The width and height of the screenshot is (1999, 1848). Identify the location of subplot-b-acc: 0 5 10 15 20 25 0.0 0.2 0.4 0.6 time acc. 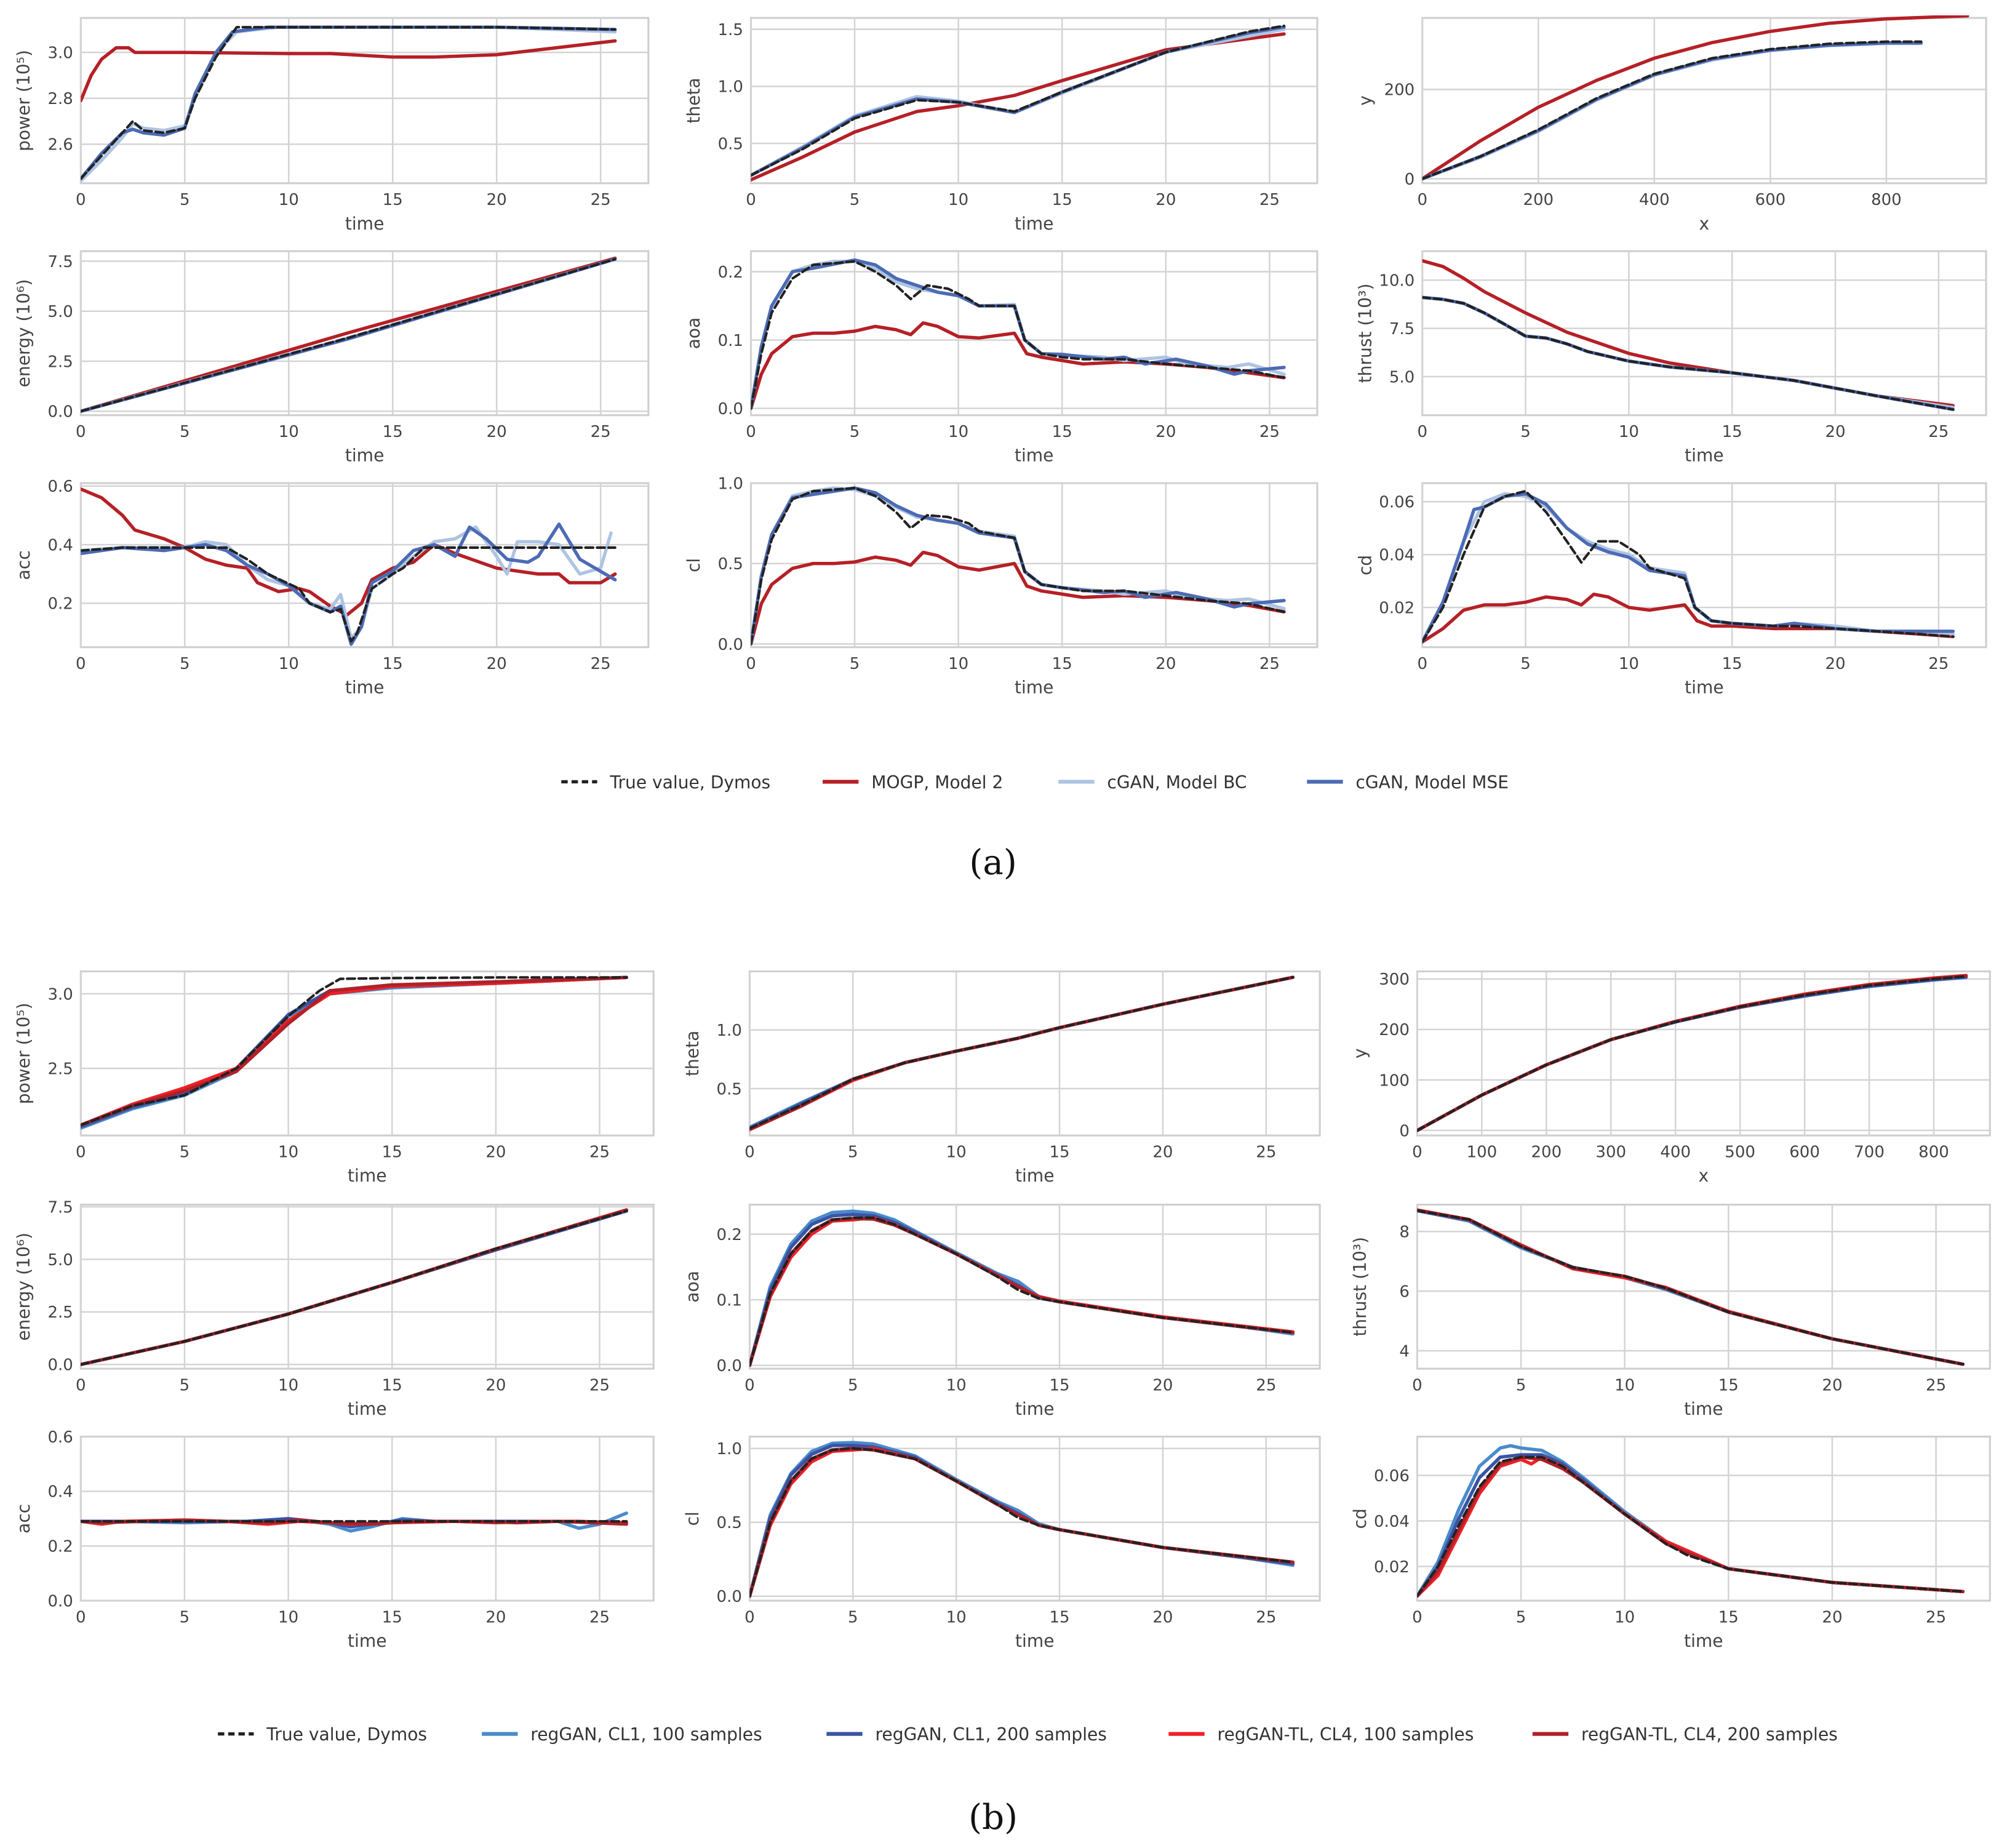
(334, 1539).